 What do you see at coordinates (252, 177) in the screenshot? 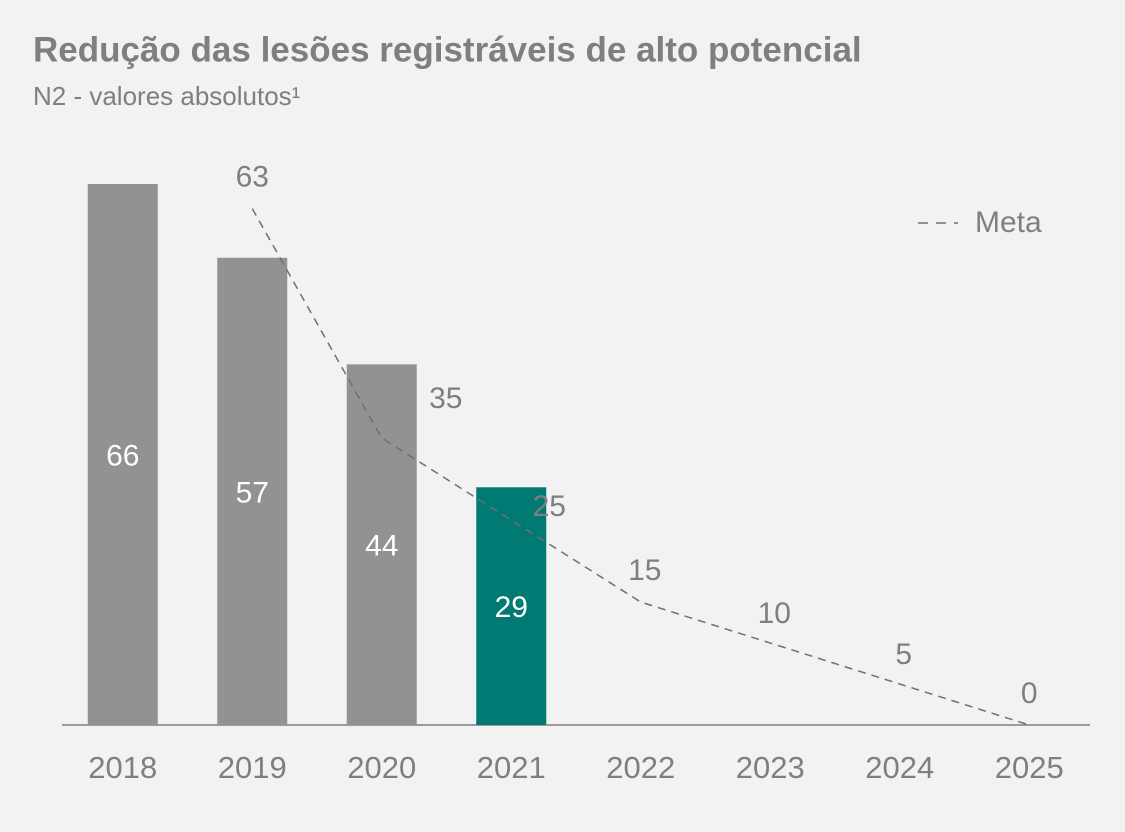
I see `line-value-label: 63` at bounding box center [252, 177].